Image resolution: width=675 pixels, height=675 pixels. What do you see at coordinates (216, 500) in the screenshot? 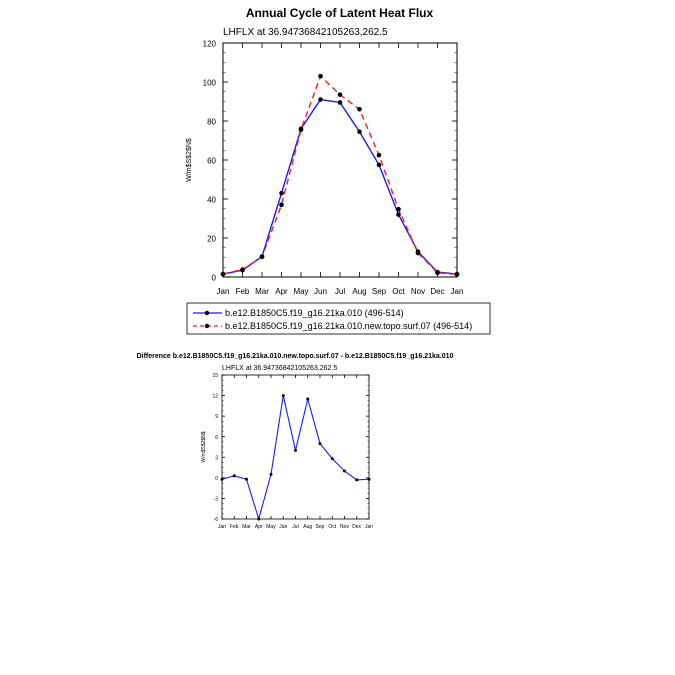
I see `y-tick-label-1: -3` at bounding box center [216, 500].